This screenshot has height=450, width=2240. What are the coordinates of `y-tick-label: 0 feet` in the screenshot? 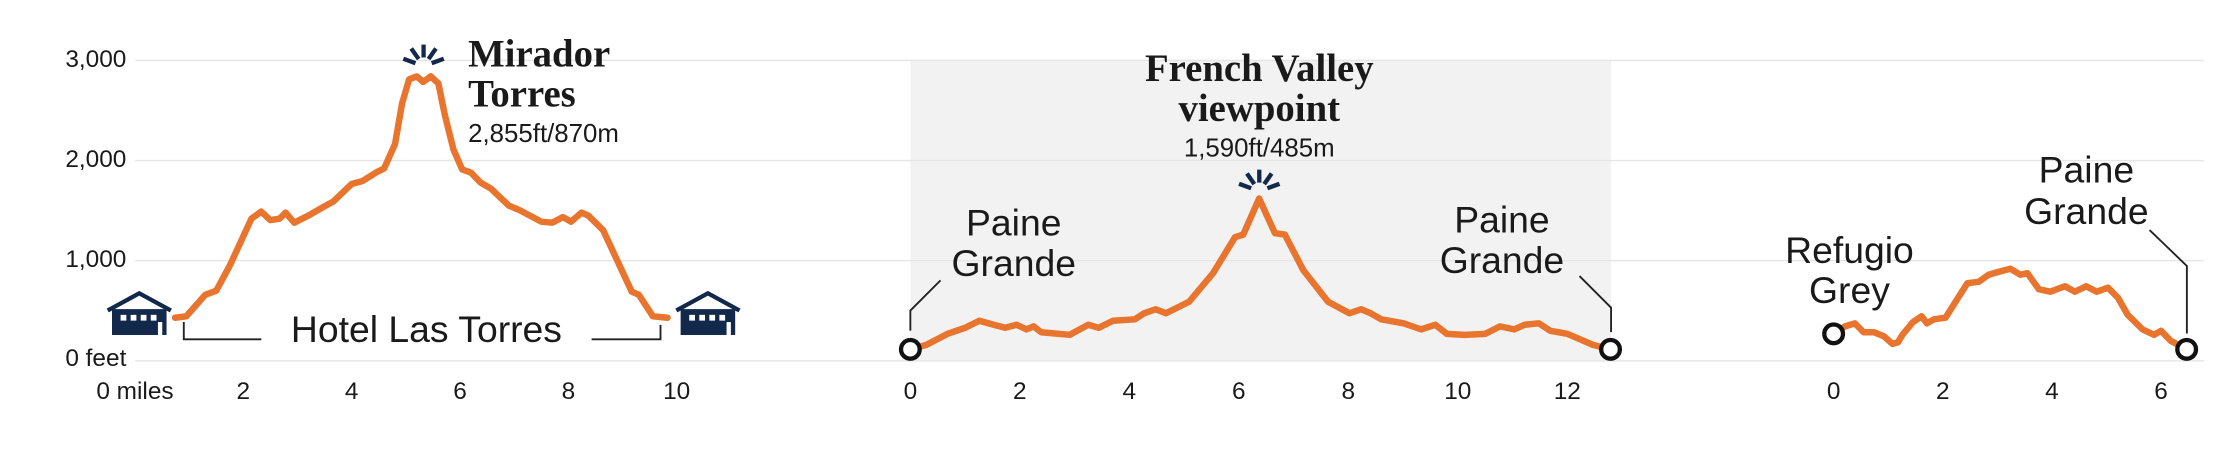 It's located at (95, 358).